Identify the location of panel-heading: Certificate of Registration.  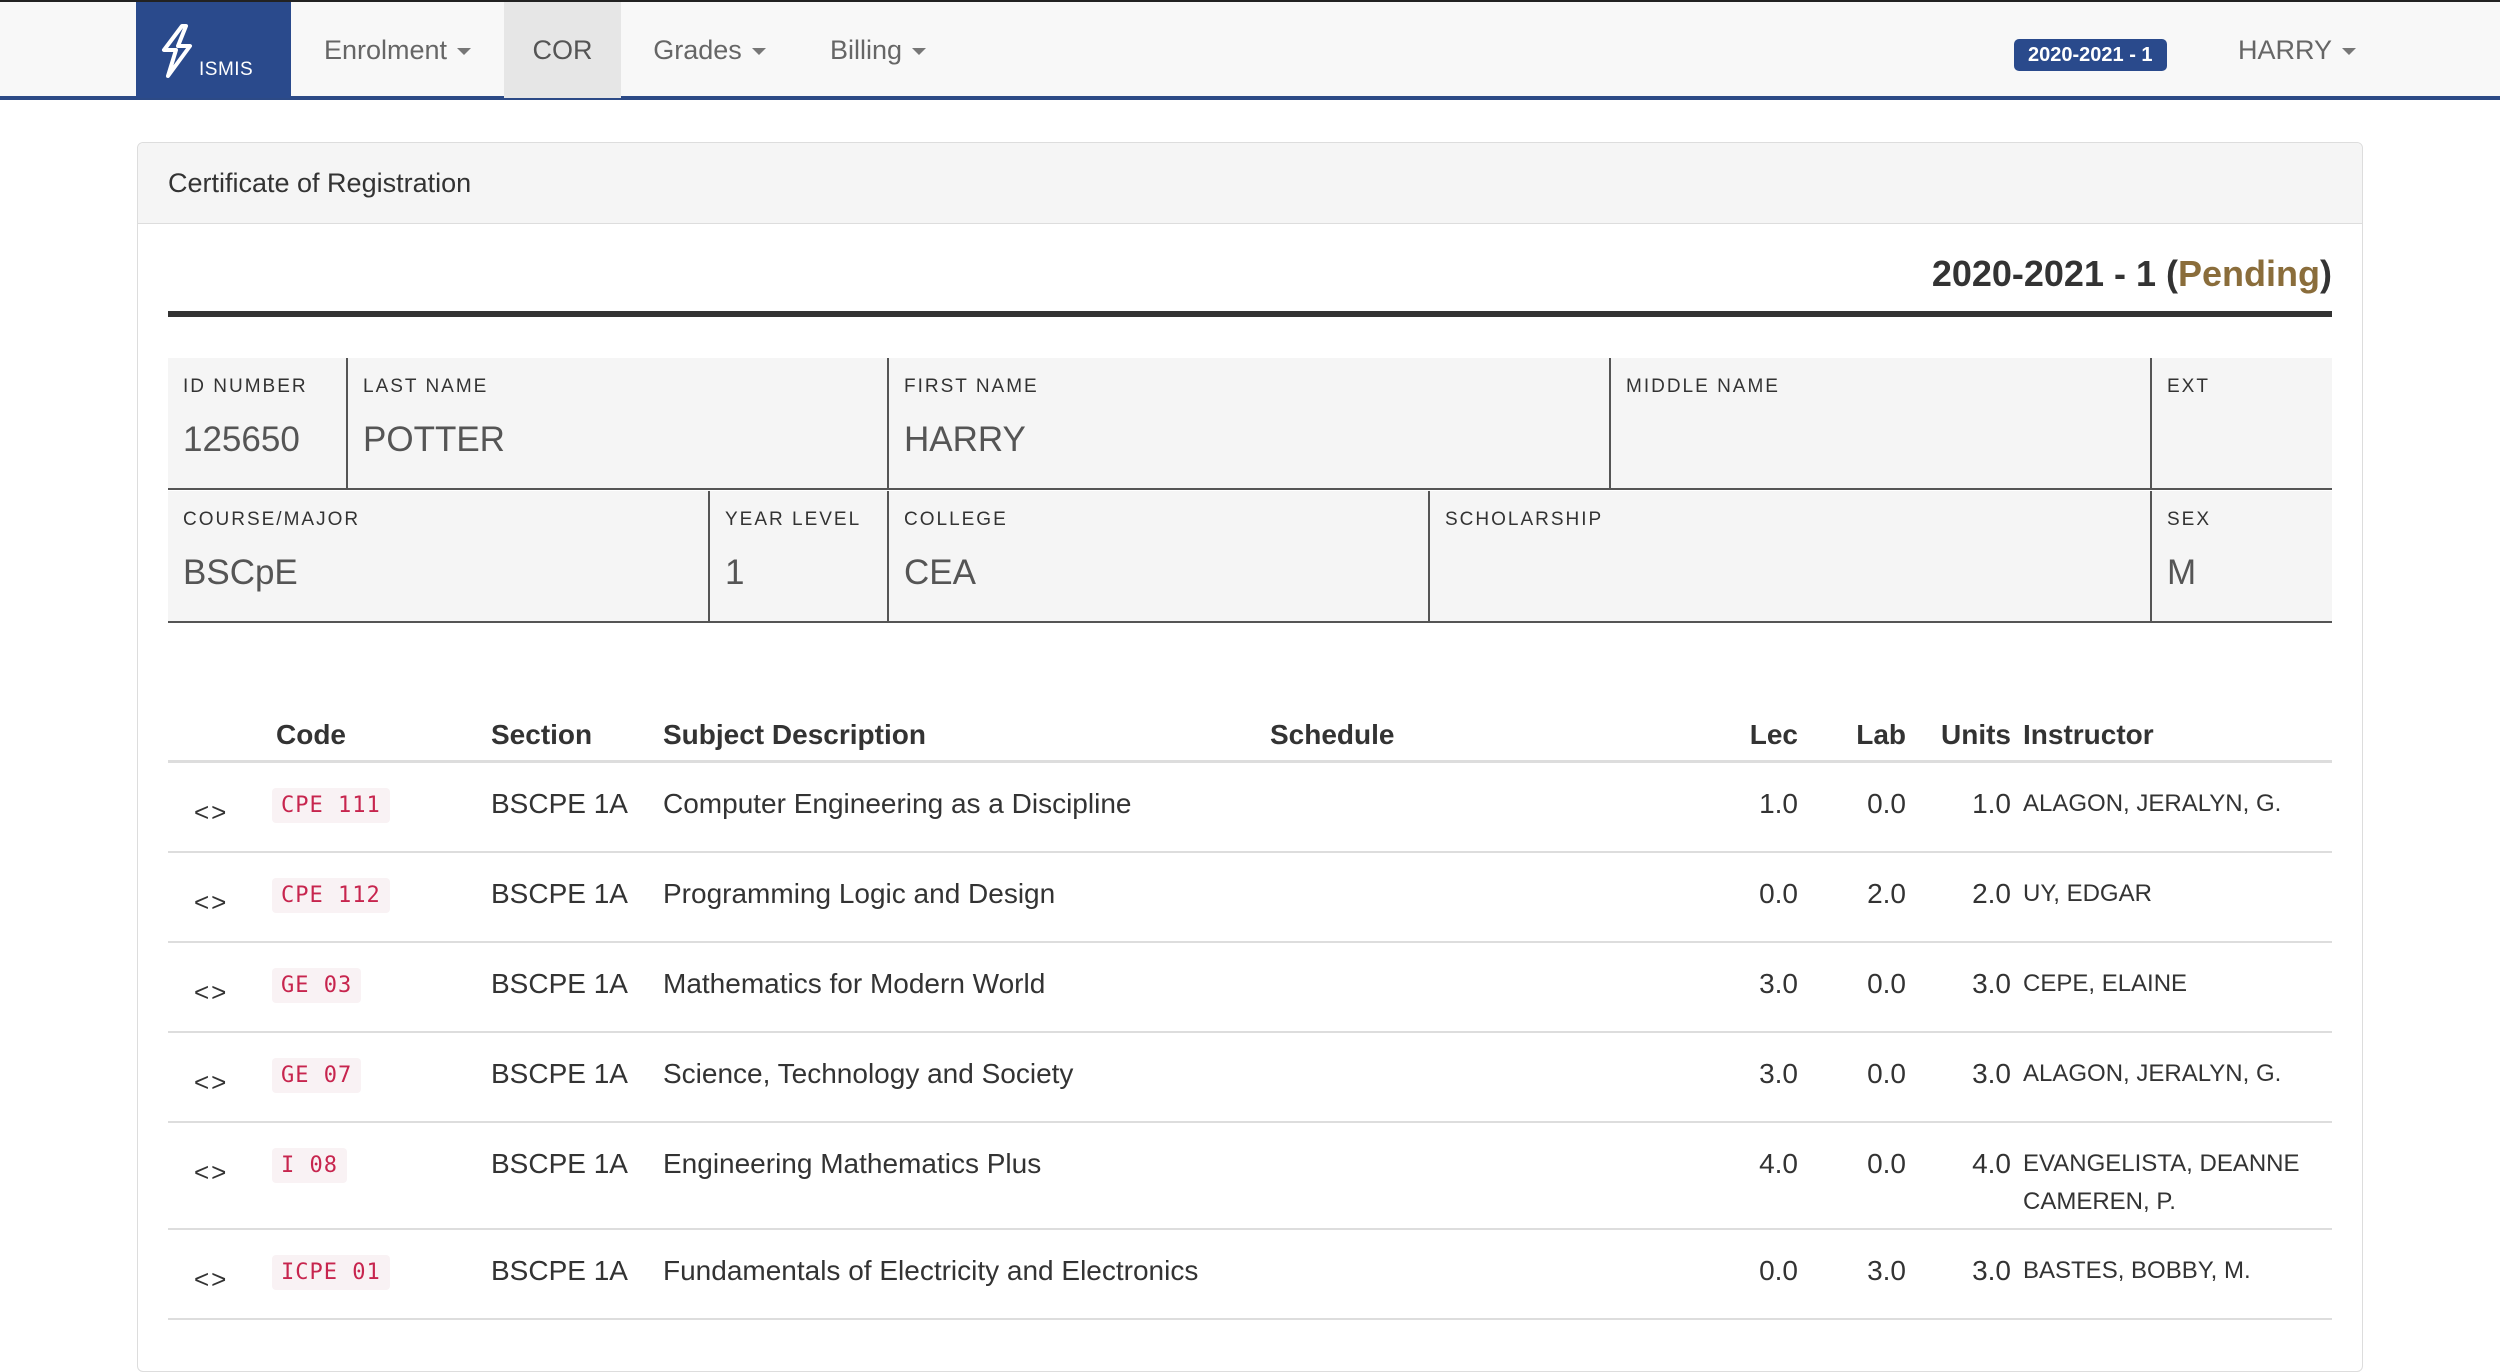
(1250, 183).